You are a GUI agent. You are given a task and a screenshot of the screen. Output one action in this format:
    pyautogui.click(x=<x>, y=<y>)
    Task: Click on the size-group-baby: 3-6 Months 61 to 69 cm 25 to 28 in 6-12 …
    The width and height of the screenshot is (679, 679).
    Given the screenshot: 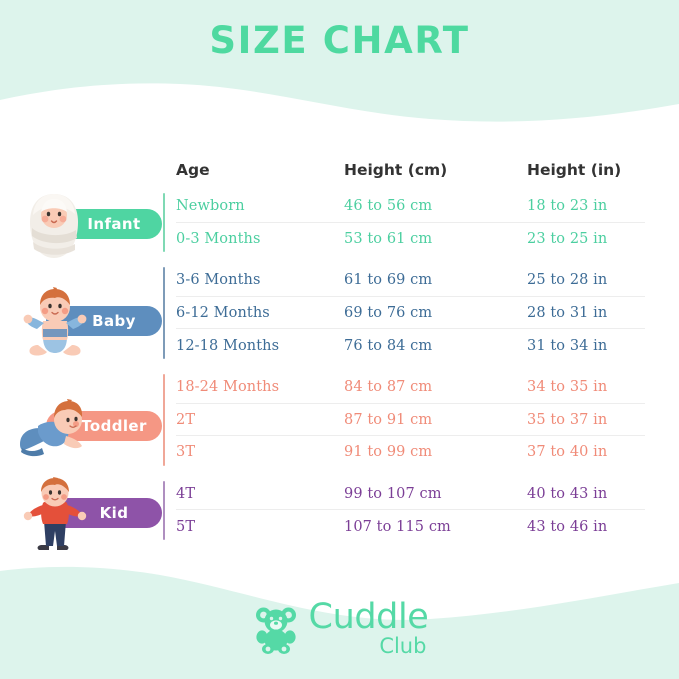 What is the action you would take?
    pyautogui.click(x=339, y=313)
    